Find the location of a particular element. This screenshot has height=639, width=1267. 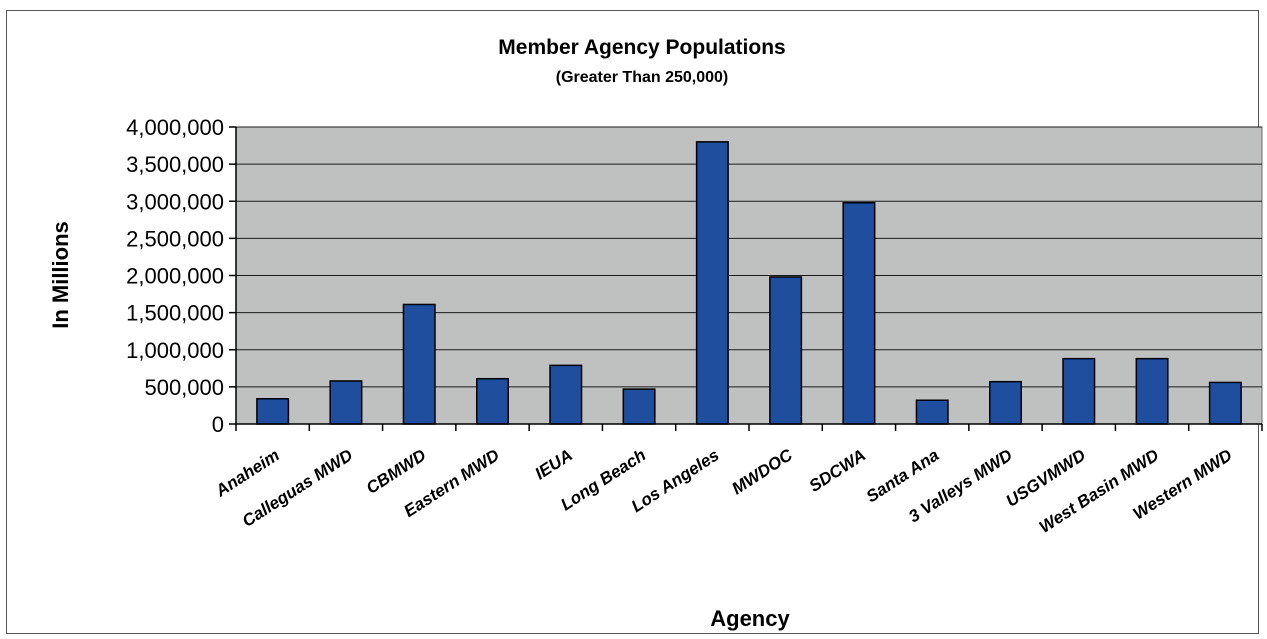

chart-title: Member Agency Populations is located at coordinates (641, 47).